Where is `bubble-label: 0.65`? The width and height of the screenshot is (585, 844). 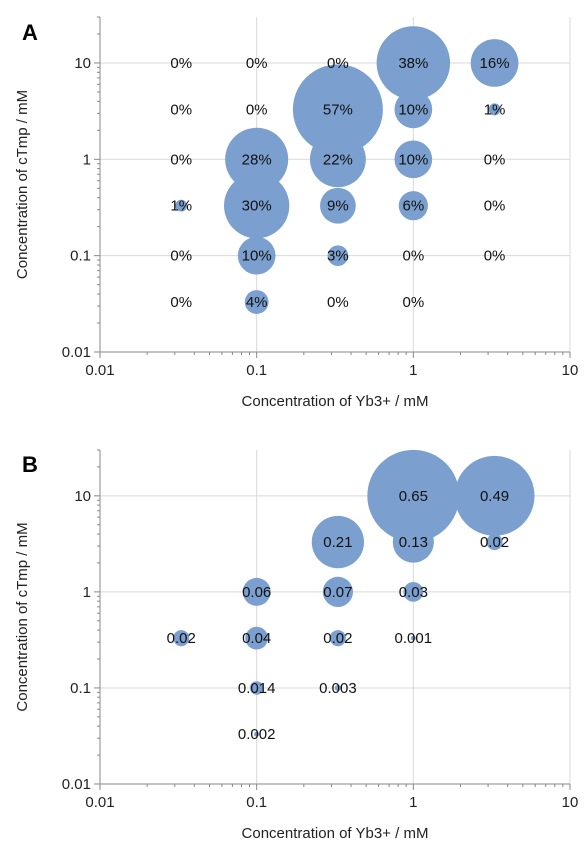
bubble-label: 0.65 is located at coordinates (413, 496).